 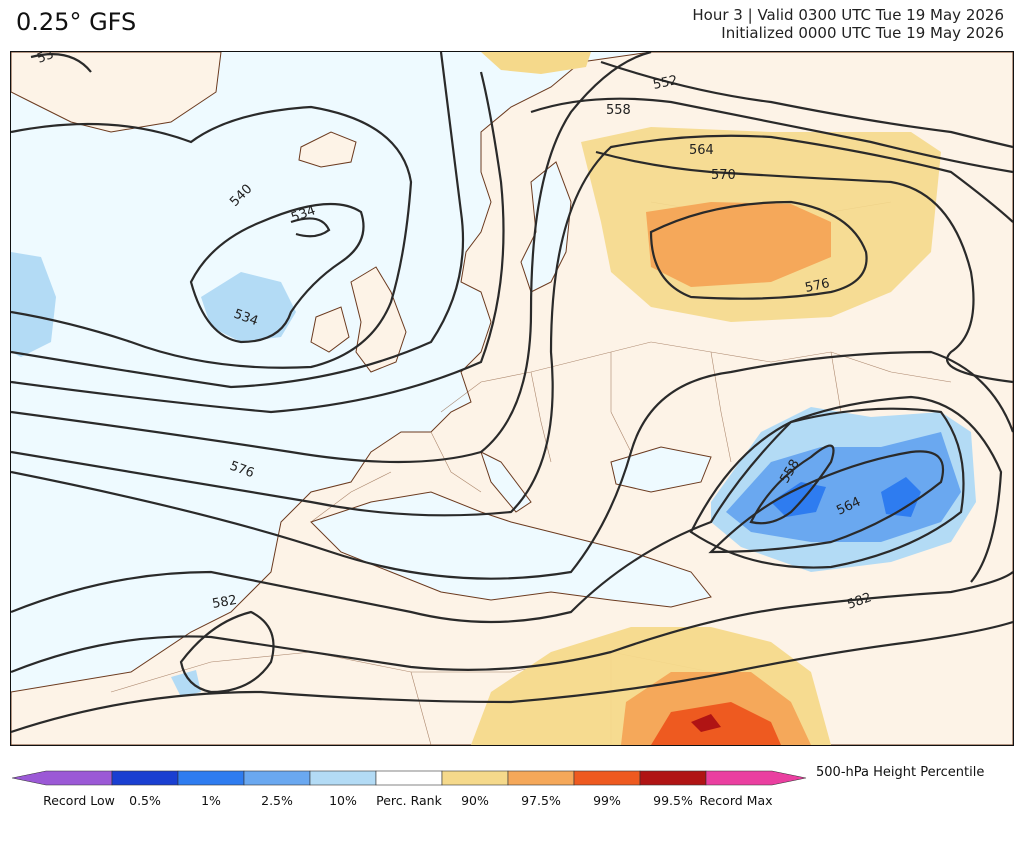 I want to click on contour-label: 558, so click(x=618, y=110).